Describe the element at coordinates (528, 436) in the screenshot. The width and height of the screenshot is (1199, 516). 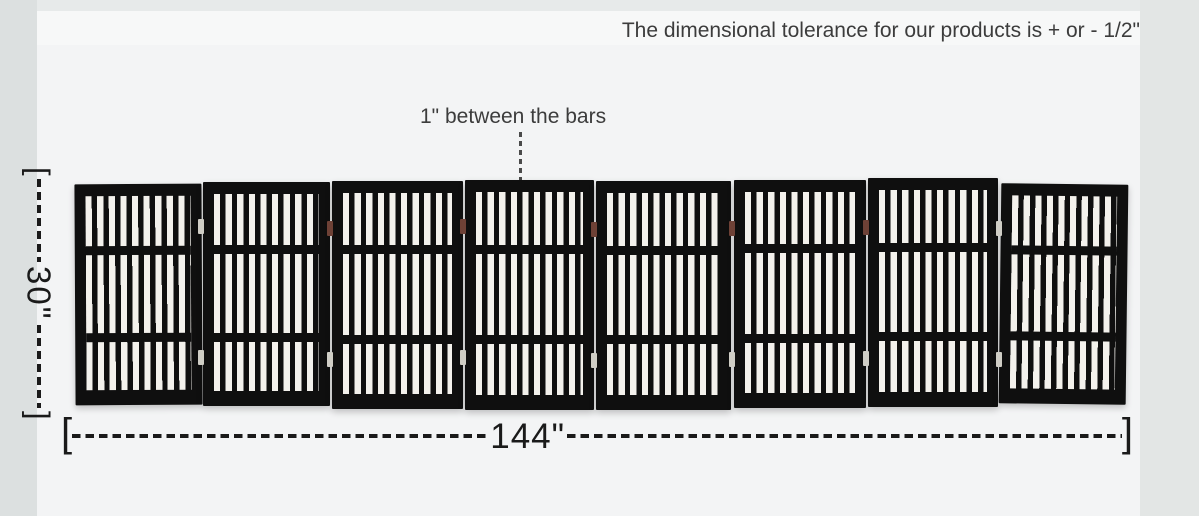
I see `width-dimension-value: 144"` at that location.